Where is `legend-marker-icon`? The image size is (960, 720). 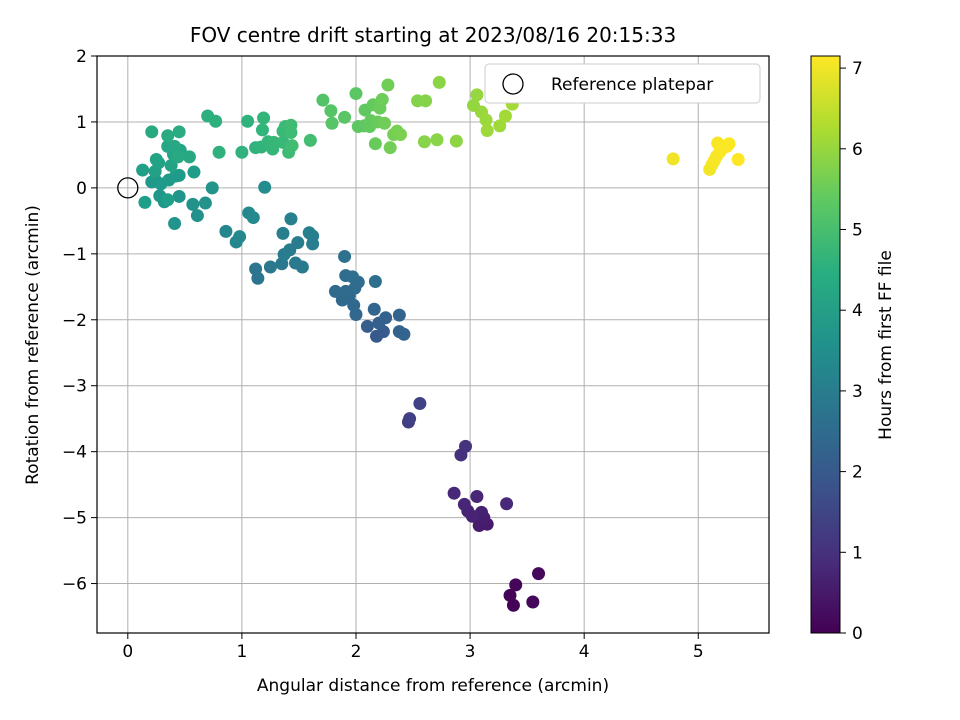
legend-marker-icon is located at coordinates (513, 84).